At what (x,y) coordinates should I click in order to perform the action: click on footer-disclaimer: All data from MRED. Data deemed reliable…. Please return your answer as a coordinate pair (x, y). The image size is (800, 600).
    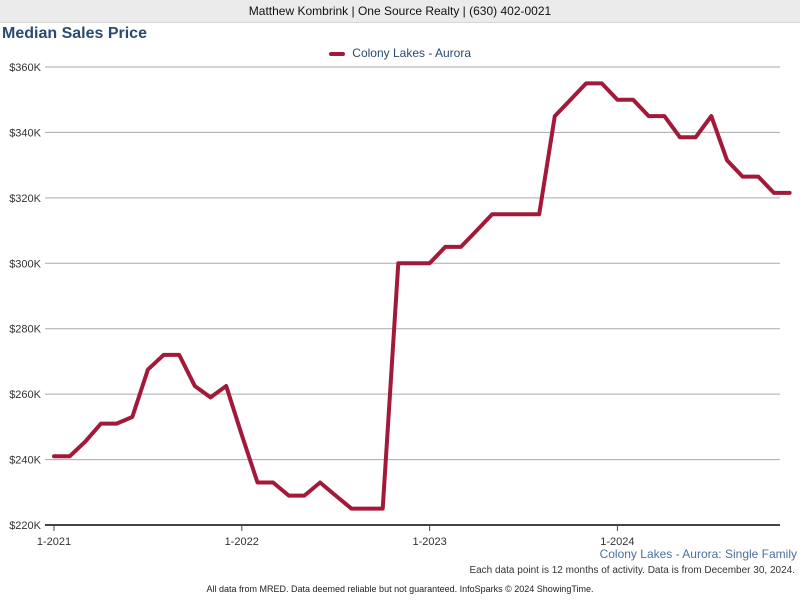
    Looking at the image, I should click on (400, 589).